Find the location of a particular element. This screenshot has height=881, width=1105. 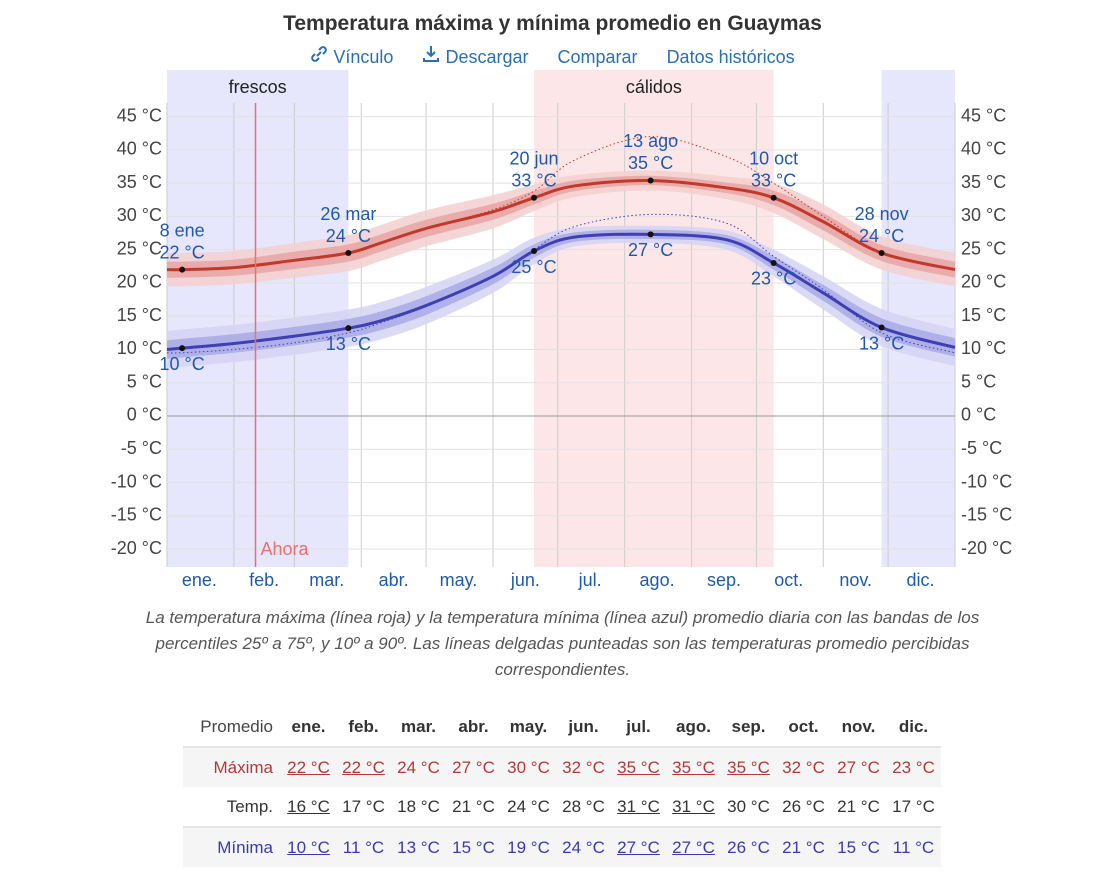

cell-value: 32 °C is located at coordinates (803, 767).